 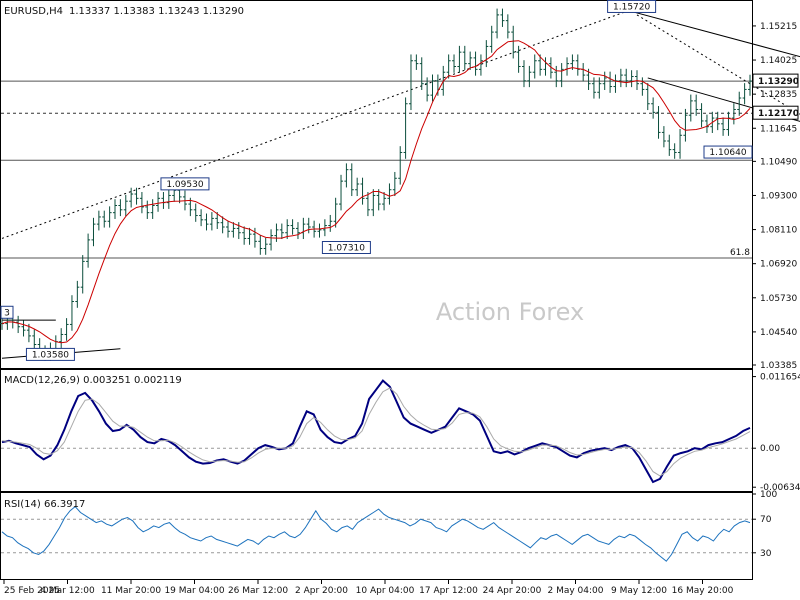 What do you see at coordinates (576, 591) in the screenshot?
I see `x-tick-label: 2 May 04:00` at bounding box center [576, 591].